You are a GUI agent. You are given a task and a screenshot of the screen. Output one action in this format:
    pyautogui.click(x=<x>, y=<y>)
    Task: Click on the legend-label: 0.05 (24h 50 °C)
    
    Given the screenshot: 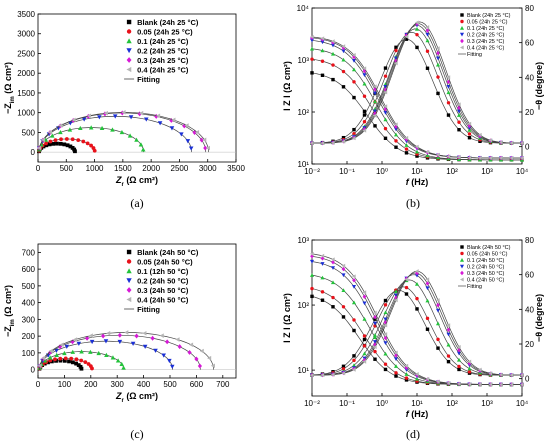 What is the action you would take?
    pyautogui.click(x=487, y=255)
    